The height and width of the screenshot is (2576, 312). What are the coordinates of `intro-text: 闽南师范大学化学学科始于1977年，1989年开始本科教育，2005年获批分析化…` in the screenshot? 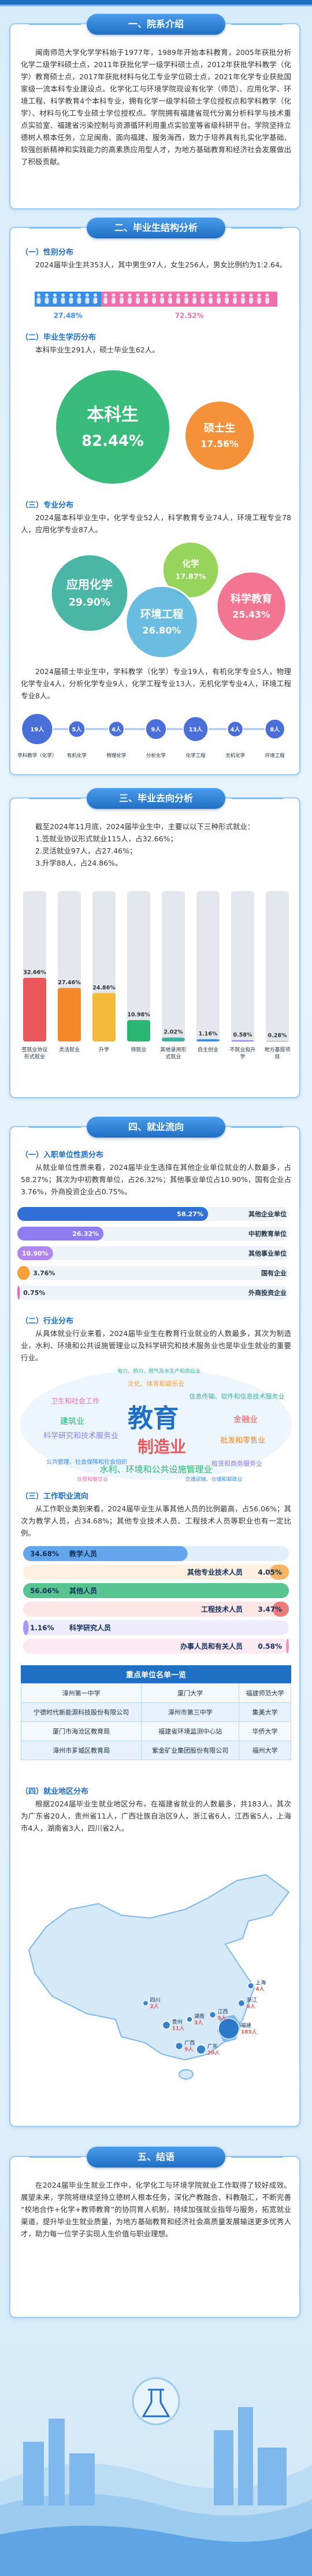 It's located at (156, 107).